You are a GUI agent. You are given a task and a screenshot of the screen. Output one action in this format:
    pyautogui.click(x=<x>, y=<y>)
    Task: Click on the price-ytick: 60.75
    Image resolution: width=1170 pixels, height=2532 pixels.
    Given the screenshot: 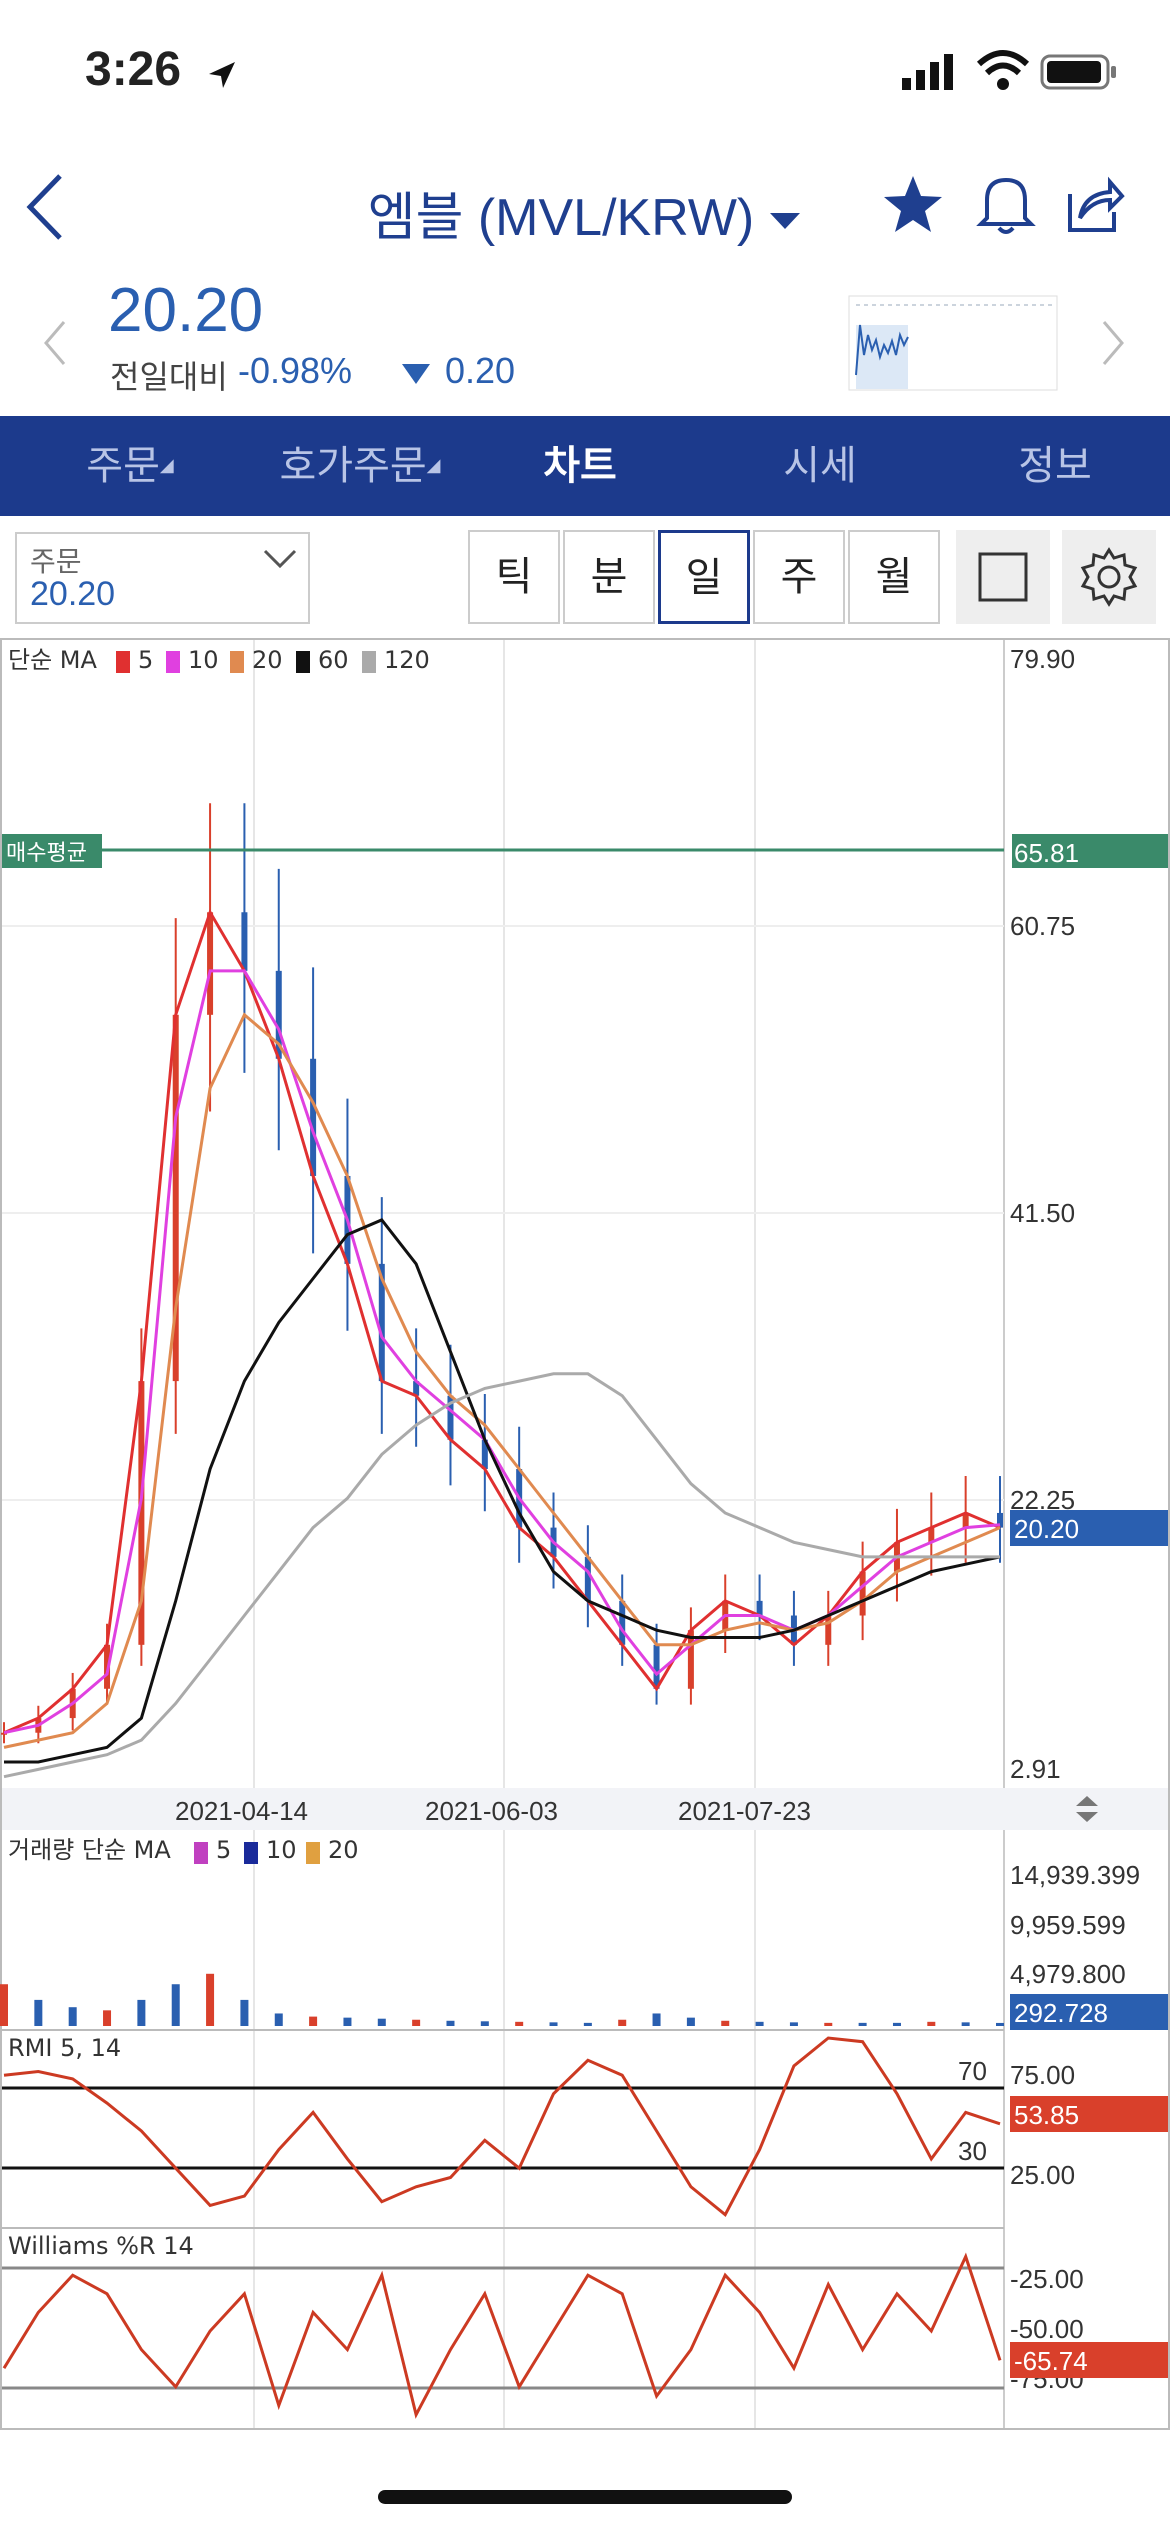 What is the action you would take?
    pyautogui.click(x=1042, y=926)
    